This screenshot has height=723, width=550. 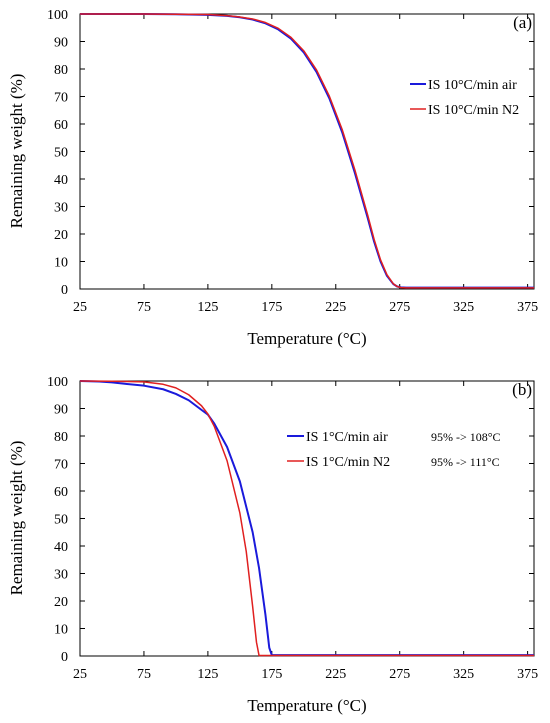 I want to click on y-tick-label-a: 70, so click(x=61, y=98).